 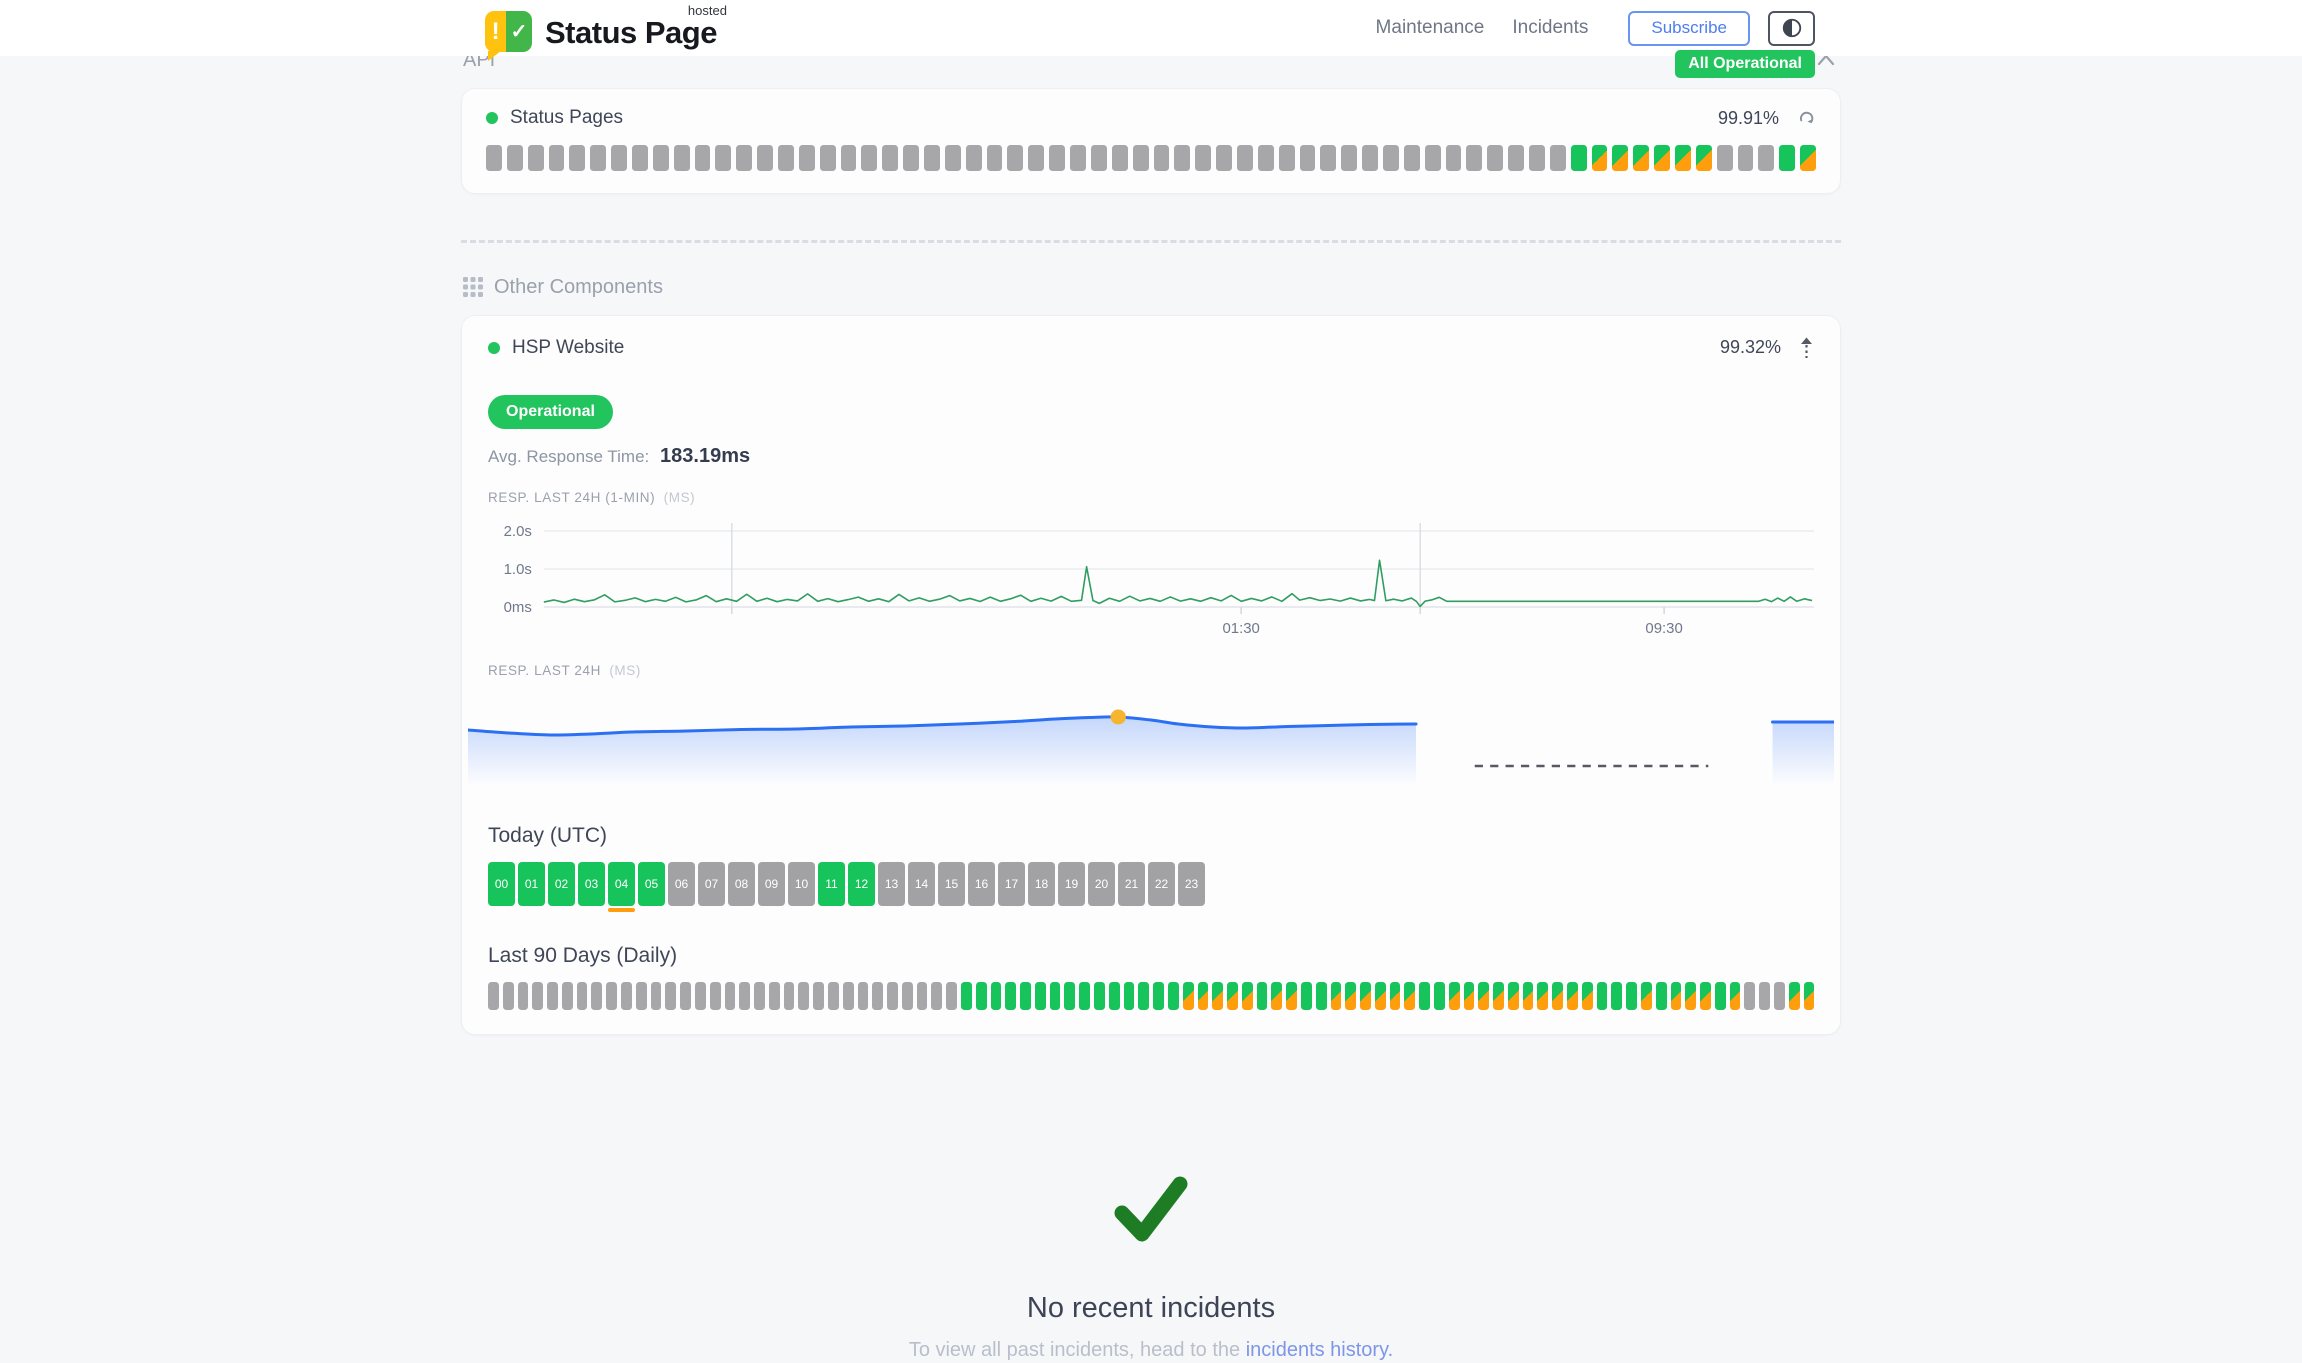 I want to click on hour-cell-07: 07, so click(x=711, y=884).